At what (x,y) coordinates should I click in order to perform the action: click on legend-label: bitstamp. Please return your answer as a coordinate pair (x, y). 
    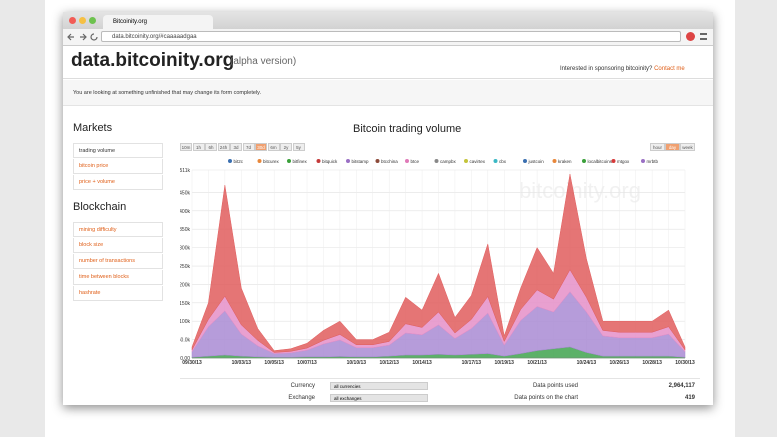
    Looking at the image, I should click on (361, 161).